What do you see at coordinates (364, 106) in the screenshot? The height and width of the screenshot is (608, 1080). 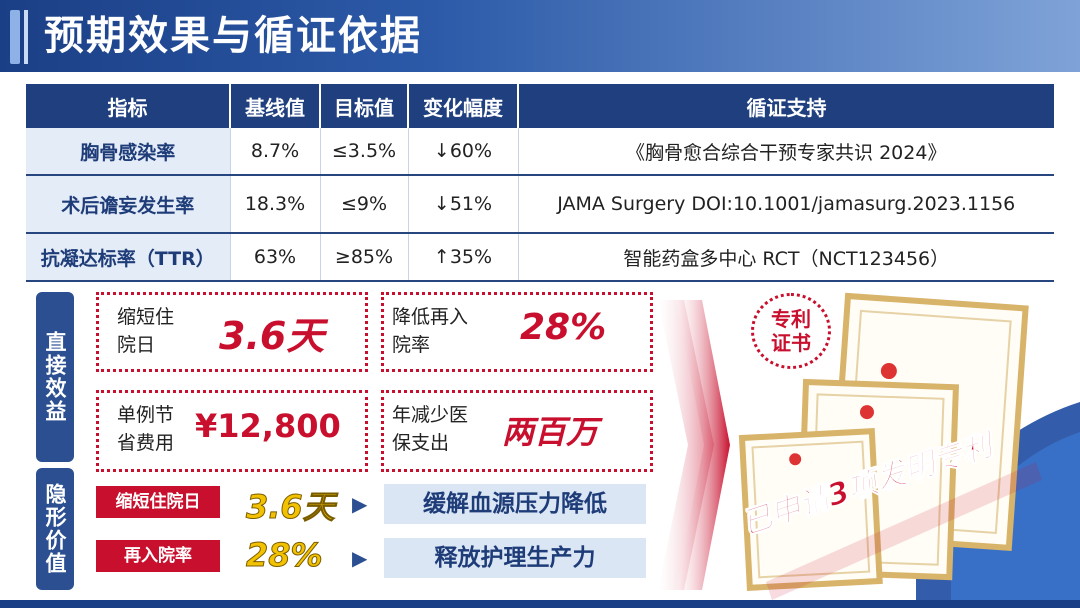 I see `column-header-target: 目标值` at bounding box center [364, 106].